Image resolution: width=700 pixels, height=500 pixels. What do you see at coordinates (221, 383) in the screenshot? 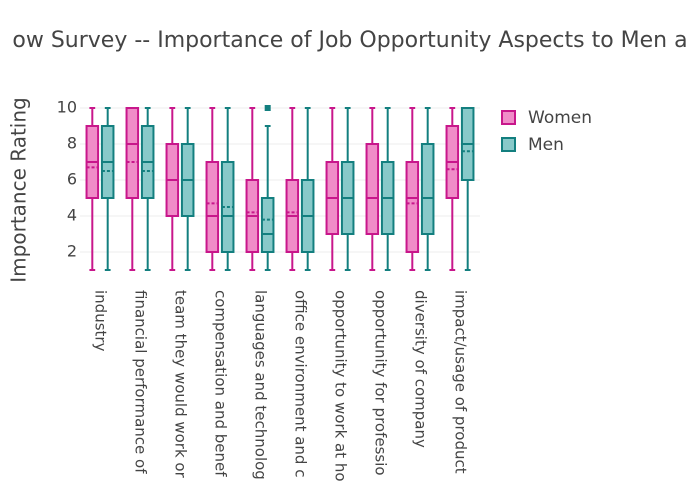
I see `x-tick-label: compensation and benef` at bounding box center [221, 383].